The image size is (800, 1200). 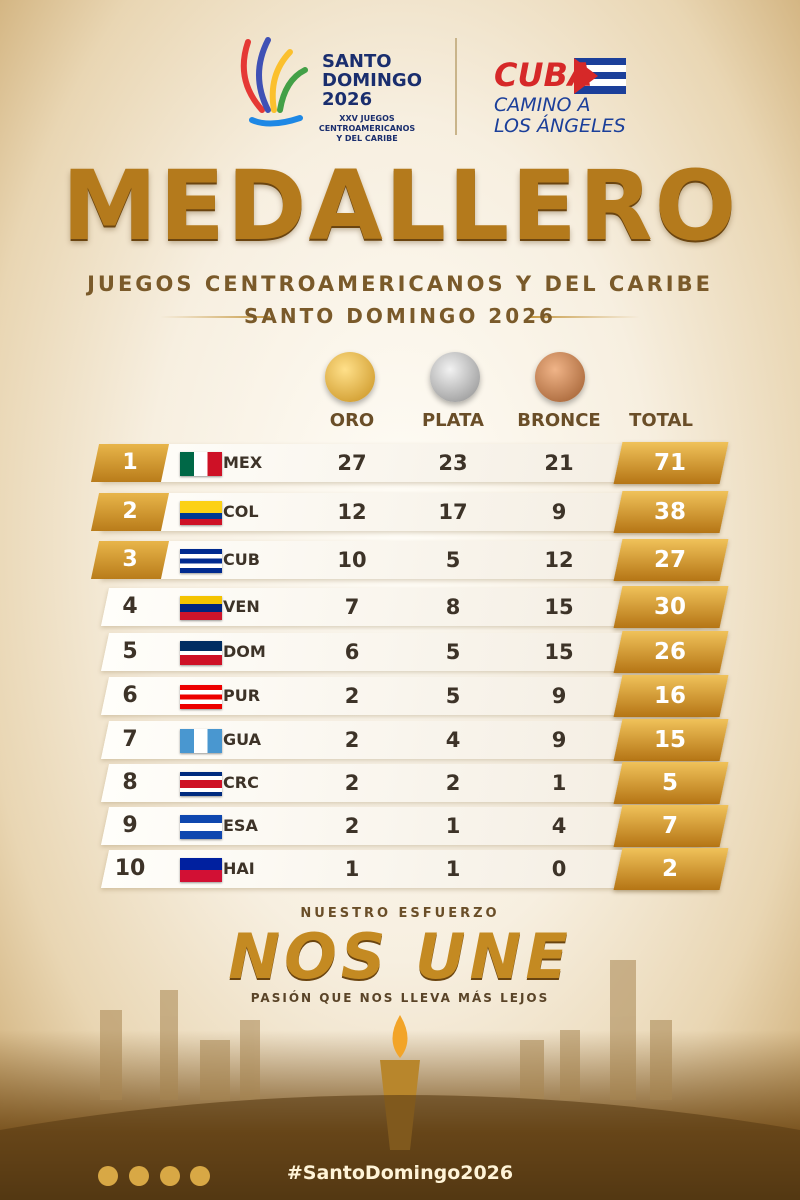 I want to click on table-row: 8 CRC 2 2 1 5, so click(x=412, y=783).